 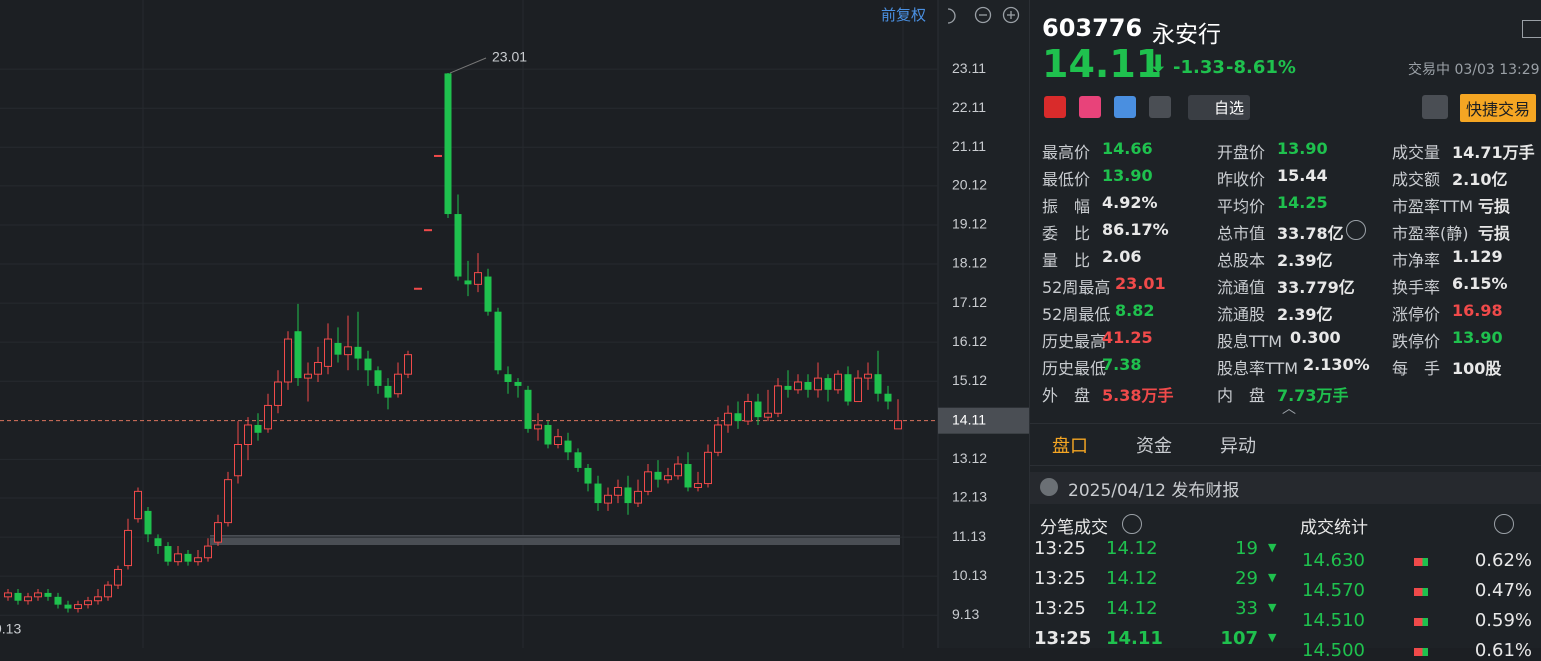 I want to click on change-pct: -8.61%, so click(x=1261, y=67).